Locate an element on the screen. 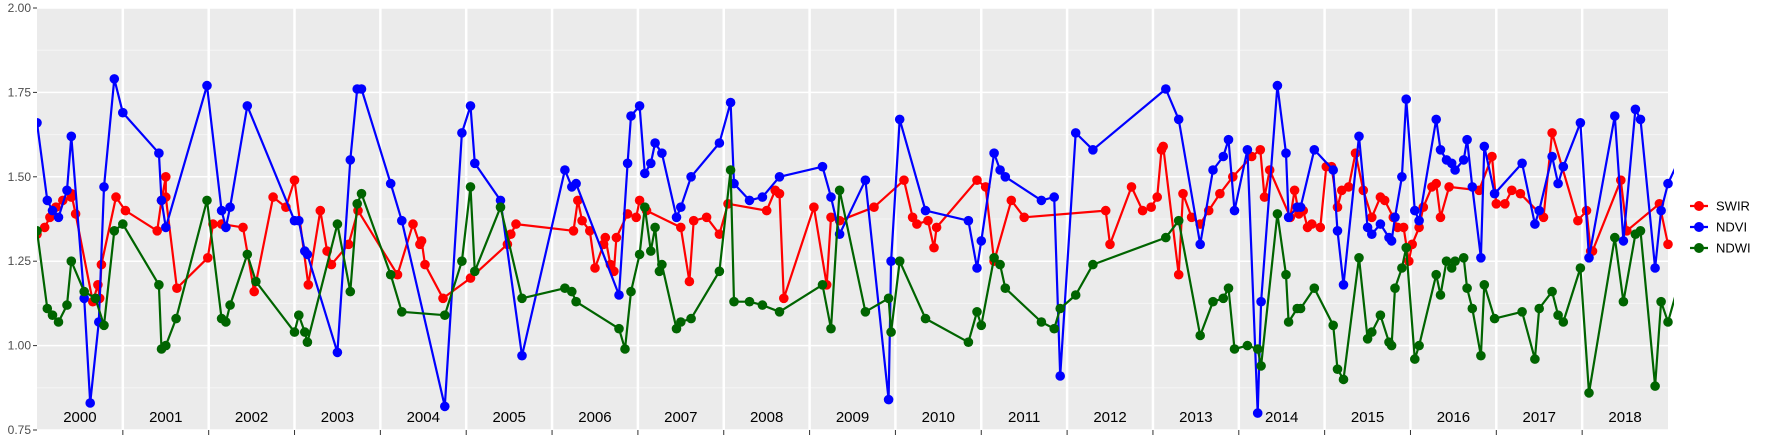  year-label: 2014 is located at coordinates (1281, 417).